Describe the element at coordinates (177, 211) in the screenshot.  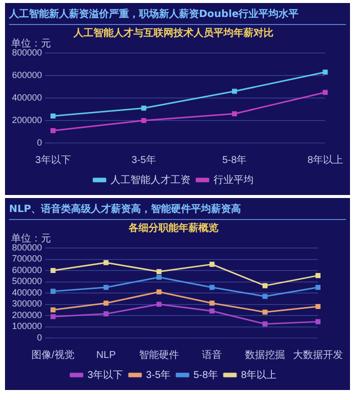
I see `chart-title: NLP、语音类高级人才薪资高，智能硬件平均薪资高` at that location.